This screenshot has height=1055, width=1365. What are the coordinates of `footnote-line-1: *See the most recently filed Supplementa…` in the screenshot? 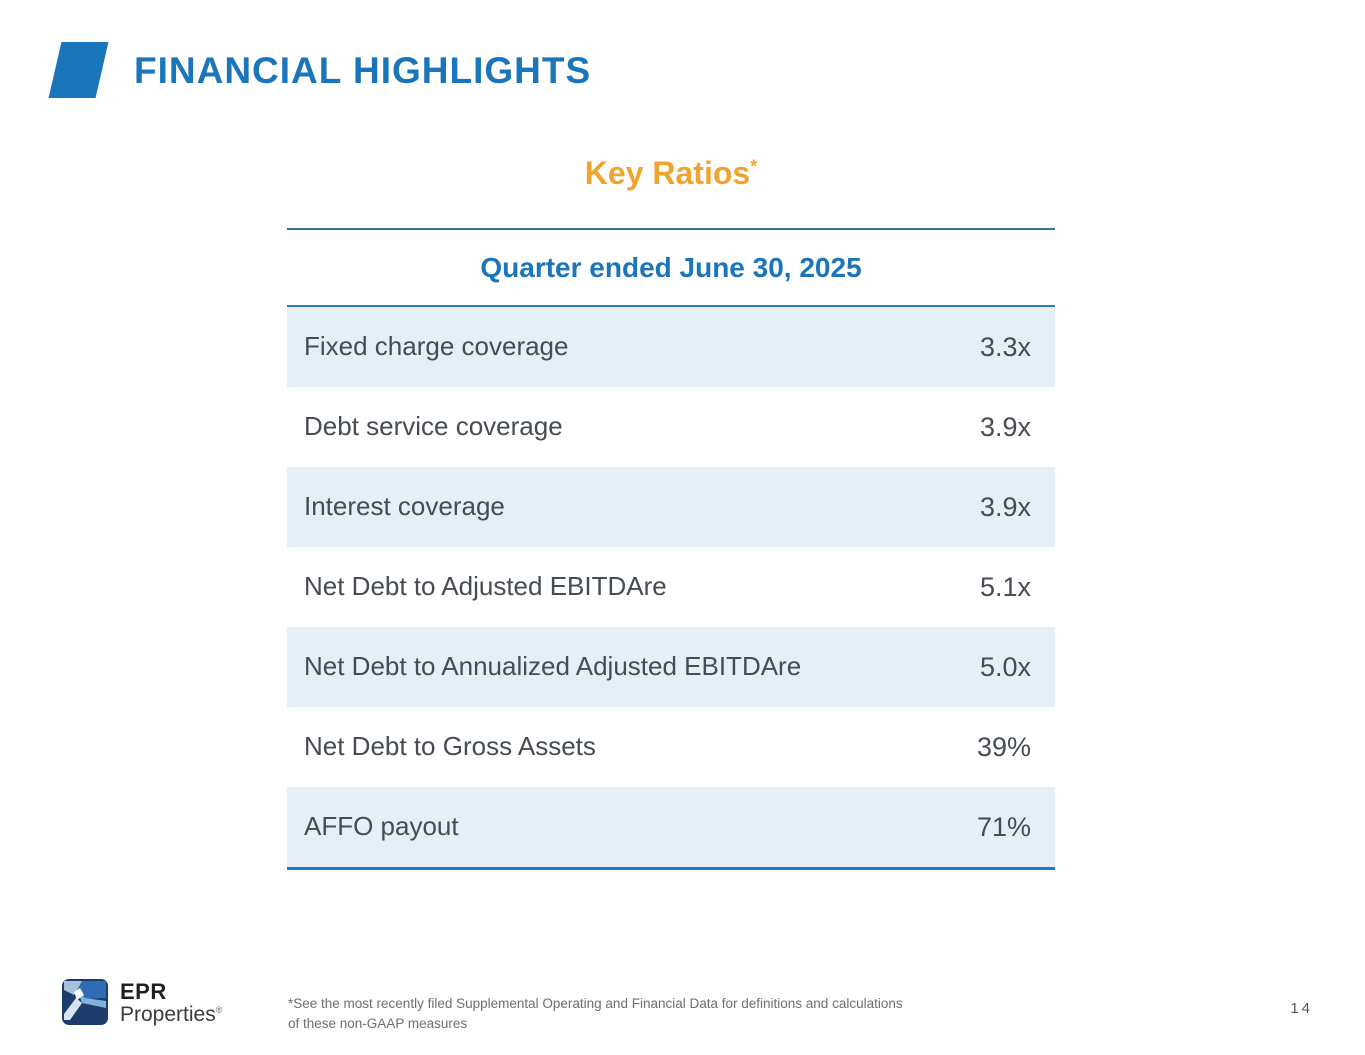 It's located at (595, 1003).